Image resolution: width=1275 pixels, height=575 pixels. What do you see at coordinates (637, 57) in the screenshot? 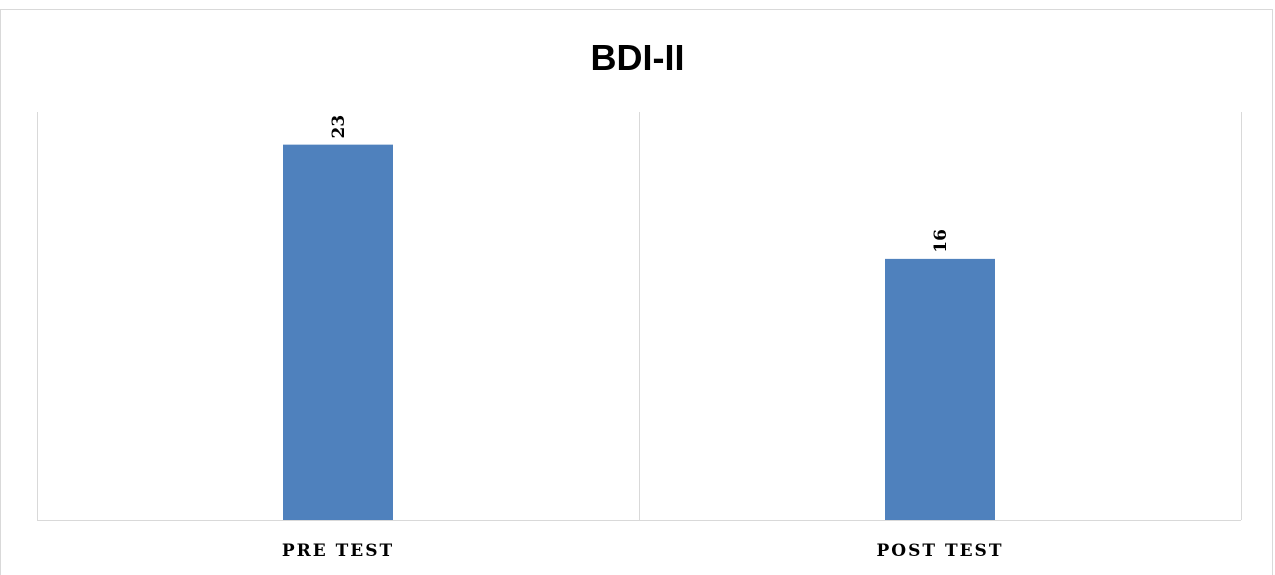
I see `chart-title: BDI-II` at bounding box center [637, 57].